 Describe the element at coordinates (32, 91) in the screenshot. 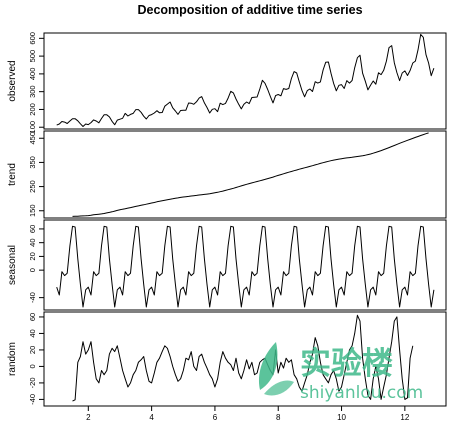

I see `y-tick-label: 300` at that location.